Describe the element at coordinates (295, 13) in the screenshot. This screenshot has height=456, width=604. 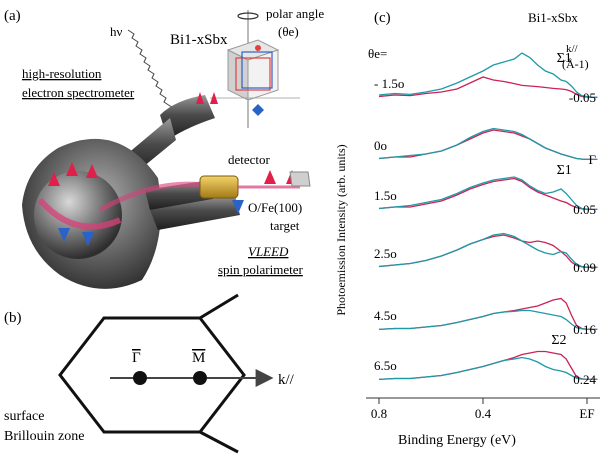
I see `polar-angle-label: polar angle` at that location.